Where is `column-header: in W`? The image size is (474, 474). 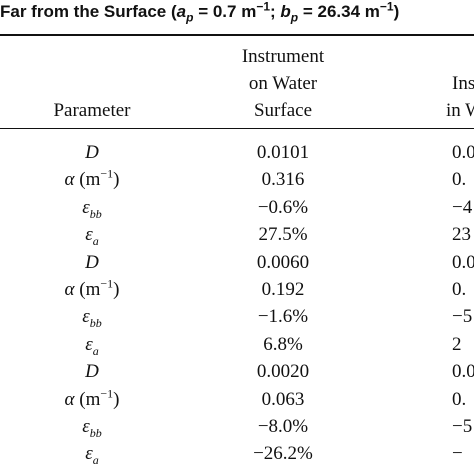 column-header: in W is located at coordinates (460, 110).